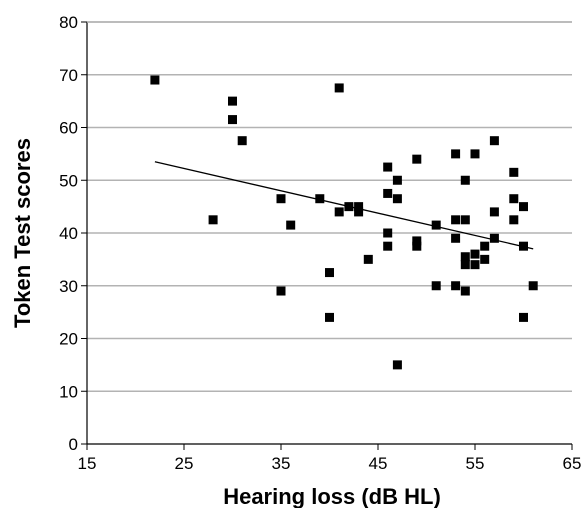 The height and width of the screenshot is (508, 585). Describe the element at coordinates (68, 75) in the screenshot. I see `y-tick-label: 70` at that location.